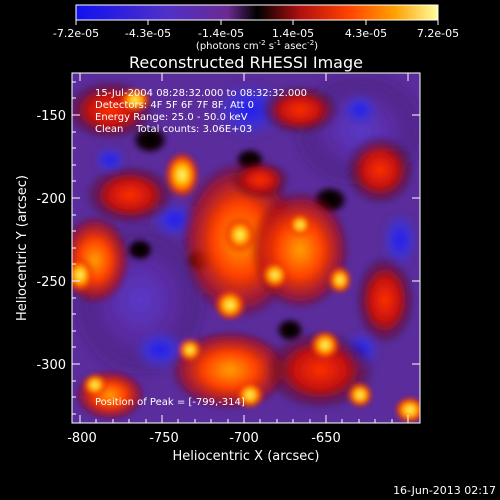 Image resolution: width=500 pixels, height=500 pixels. I want to click on colorbar-tick-label: 7.2e-05, so click(438, 33).